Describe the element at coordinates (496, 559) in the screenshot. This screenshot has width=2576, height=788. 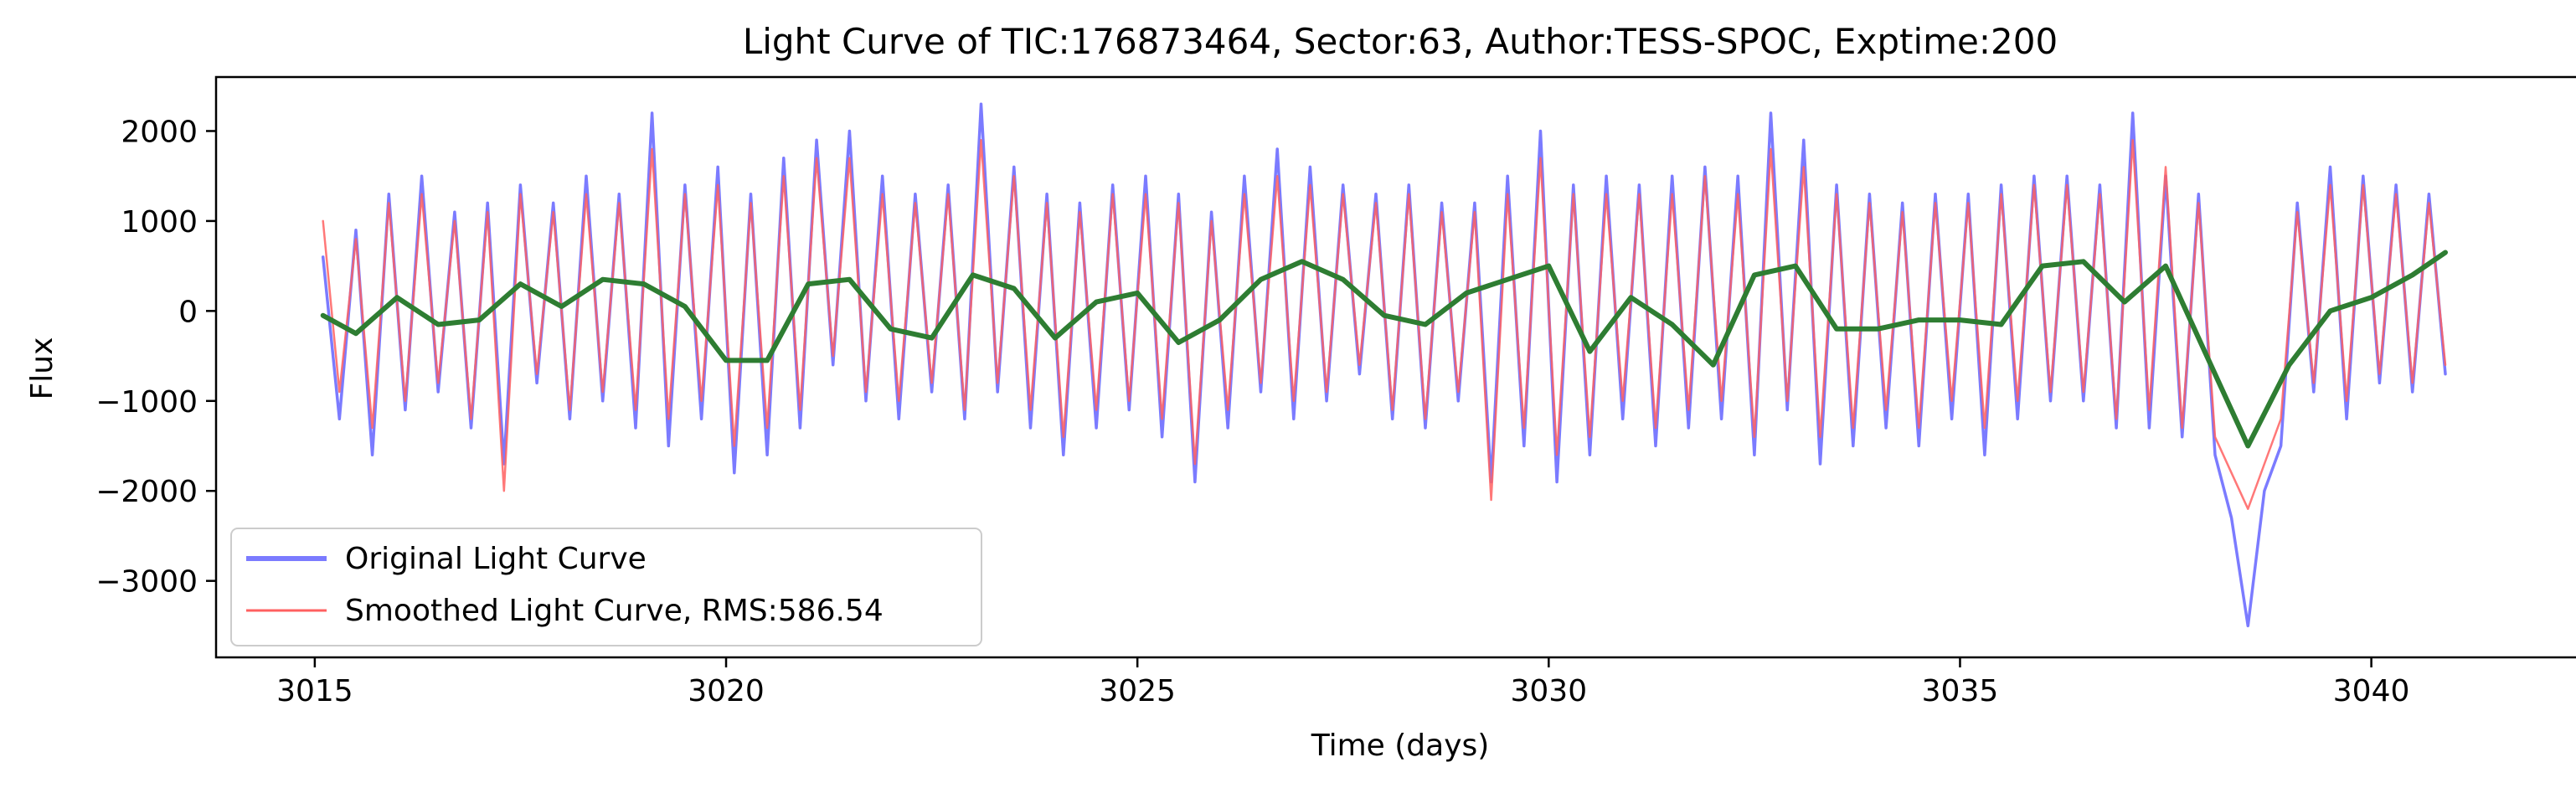
I see `legend-label-original: Original Light Curve` at that location.